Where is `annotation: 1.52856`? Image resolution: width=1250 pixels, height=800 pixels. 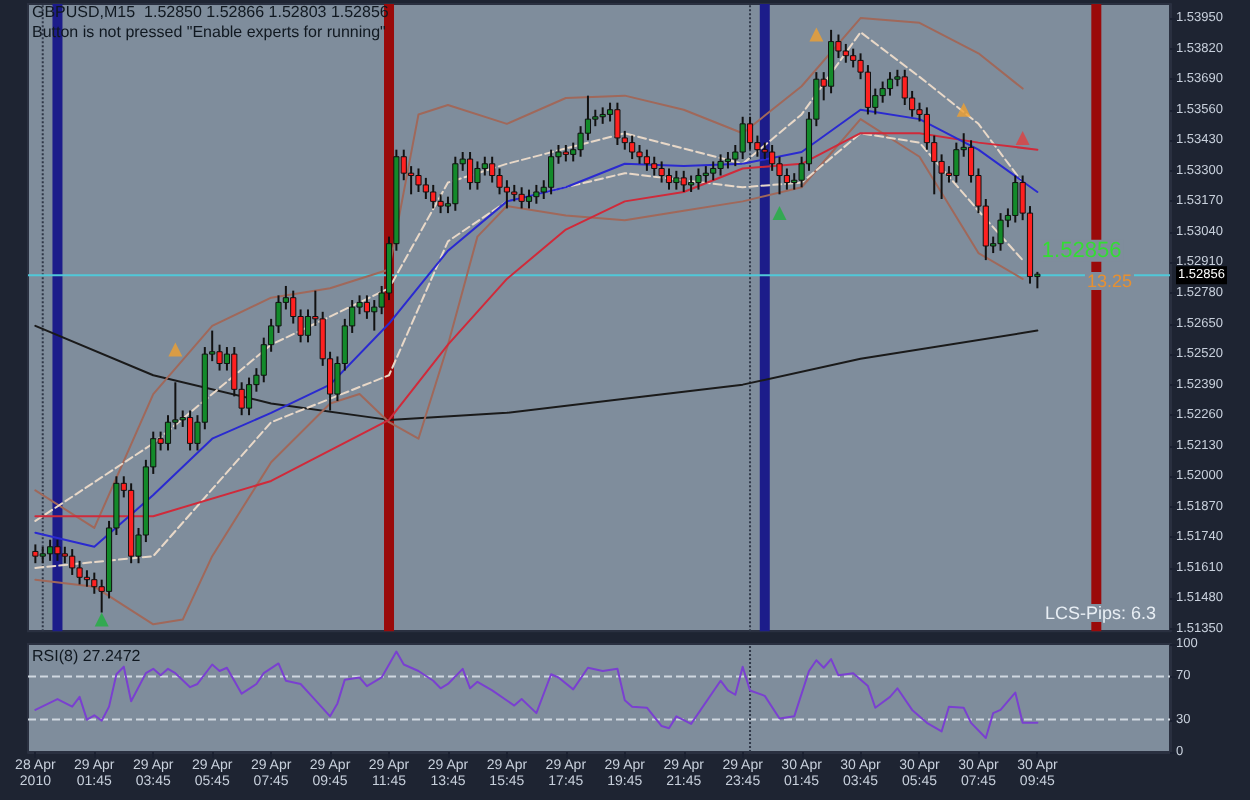
annotation: 1.52856 is located at coordinates (1081, 250).